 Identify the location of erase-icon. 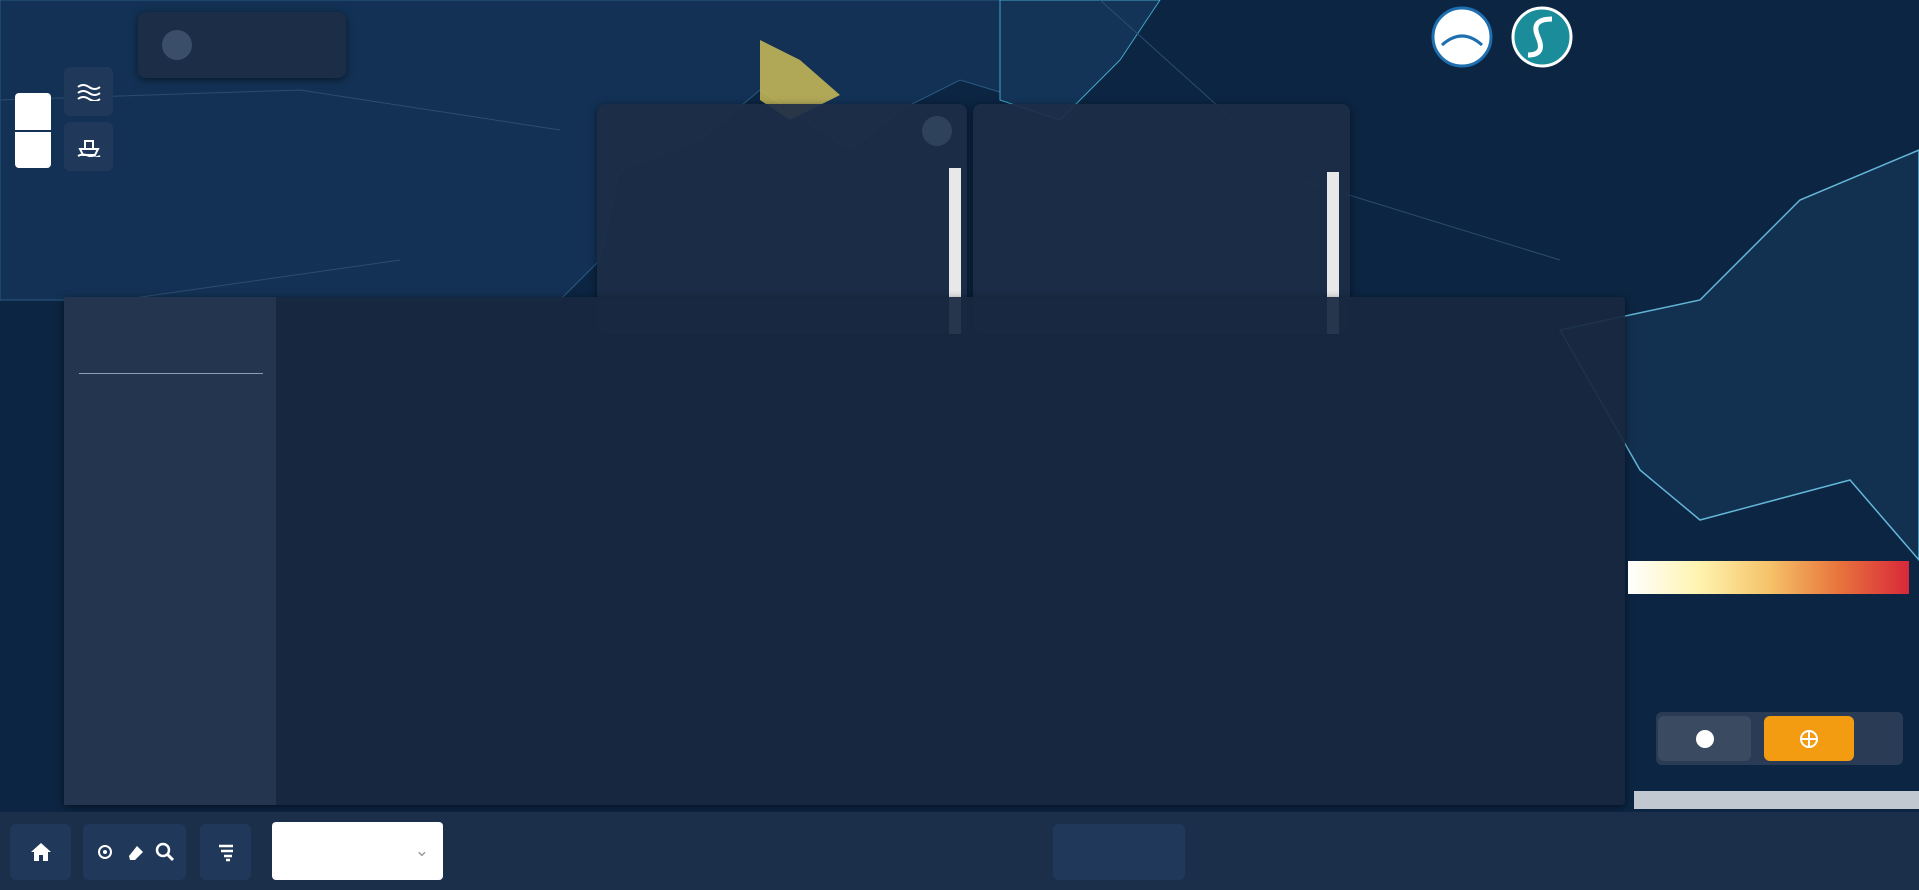
(135, 852).